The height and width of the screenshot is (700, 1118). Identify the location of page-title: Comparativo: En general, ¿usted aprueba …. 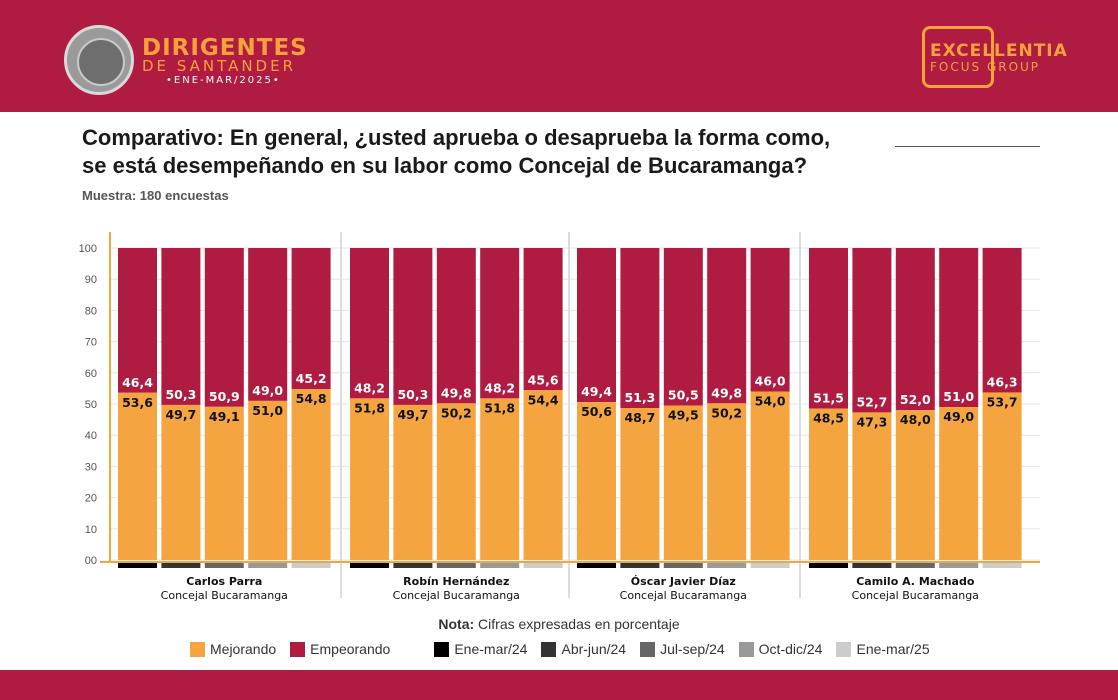
(562, 152).